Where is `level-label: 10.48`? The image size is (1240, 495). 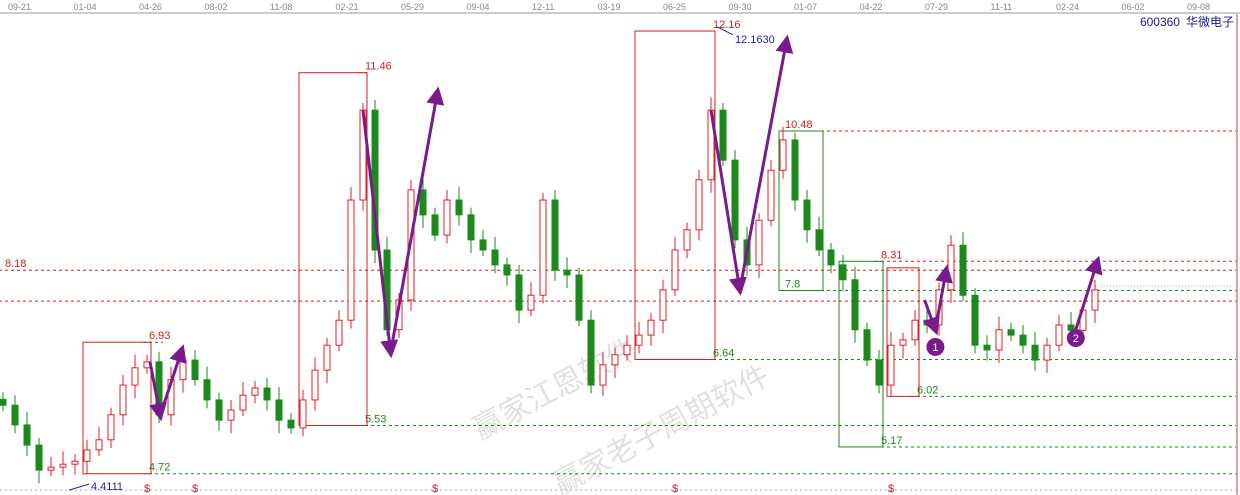 level-label: 10.48 is located at coordinates (799, 125).